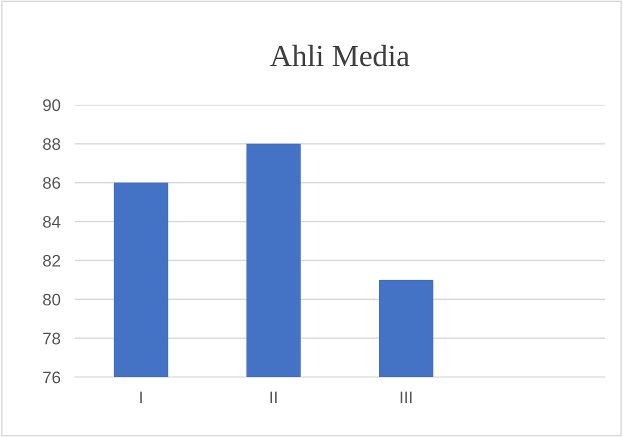 The image size is (623, 437). I want to click on y-tick-label: 84, so click(51, 222).